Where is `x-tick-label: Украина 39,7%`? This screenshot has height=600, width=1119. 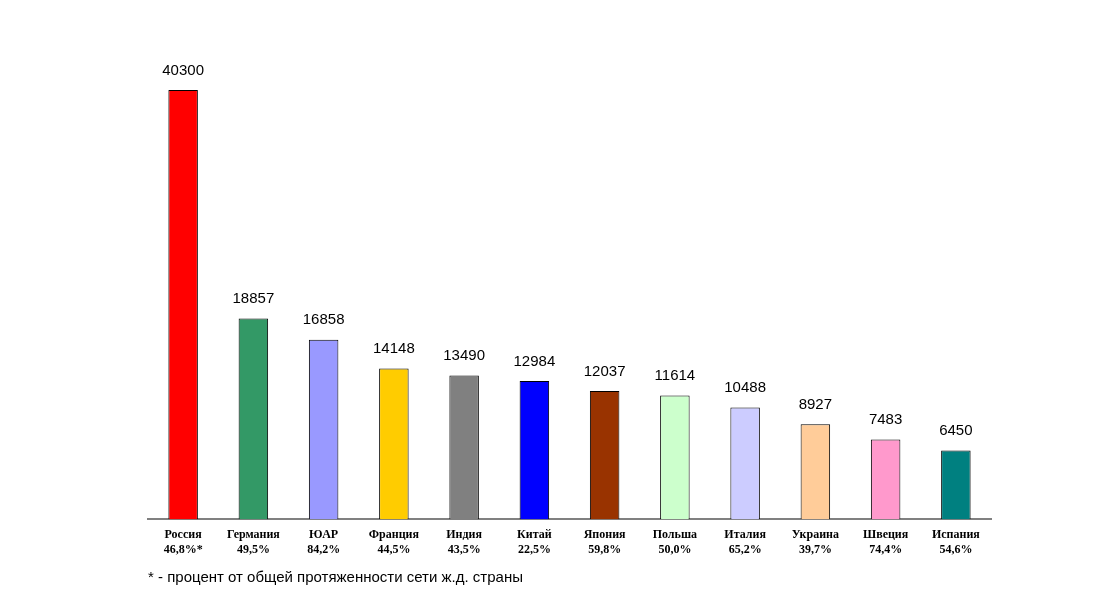 x-tick-label: Украина 39,7% is located at coordinates (815, 541).